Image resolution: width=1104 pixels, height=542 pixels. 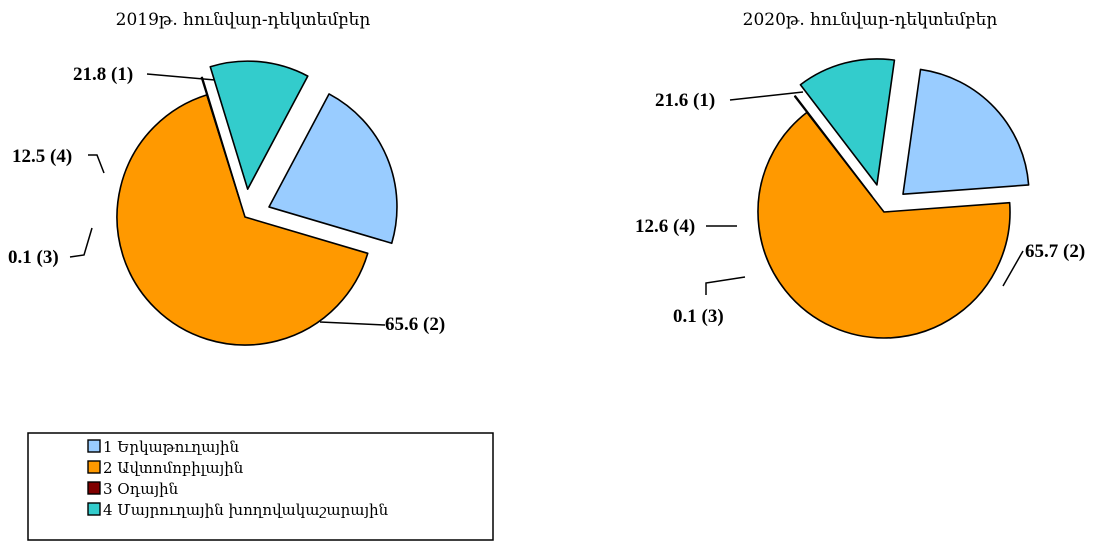 What do you see at coordinates (171, 447) in the screenshot?
I see `legend-label-1: 1 Երկաթուղային` at bounding box center [171, 447].